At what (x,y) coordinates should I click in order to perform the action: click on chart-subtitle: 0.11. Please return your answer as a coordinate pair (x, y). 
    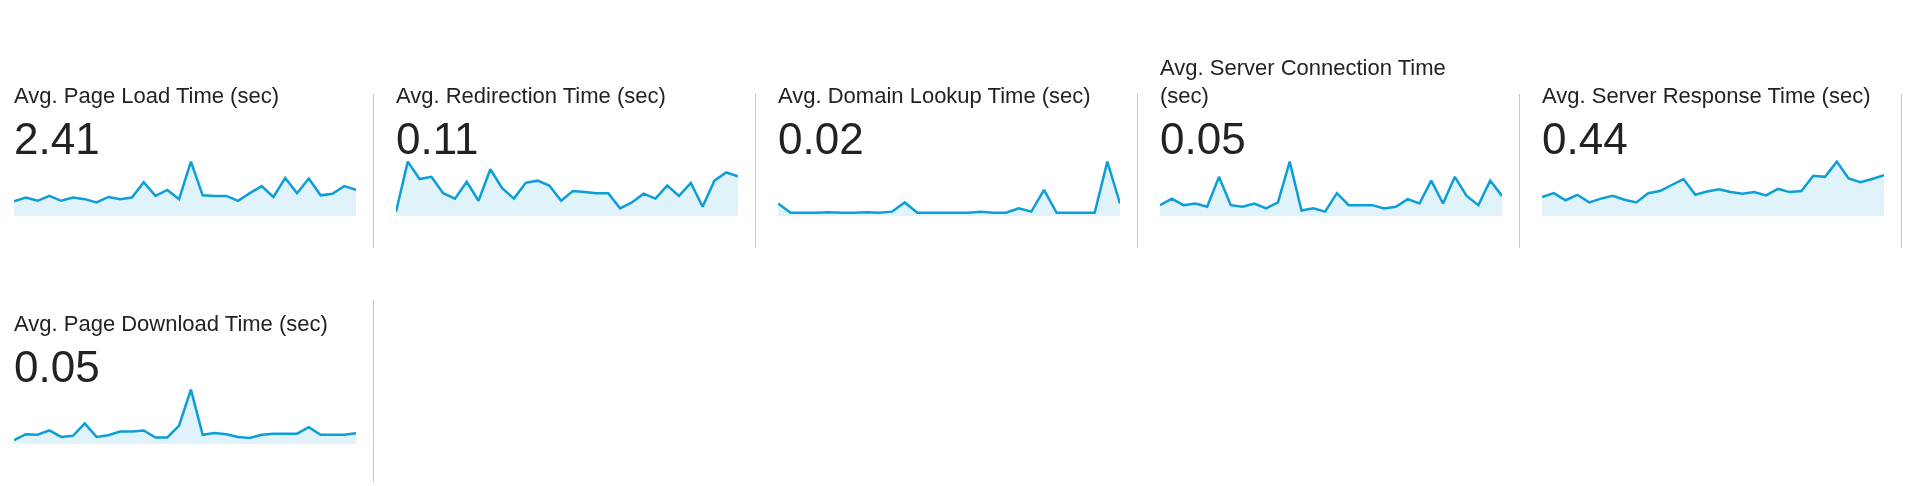
    Looking at the image, I should click on (437, 139).